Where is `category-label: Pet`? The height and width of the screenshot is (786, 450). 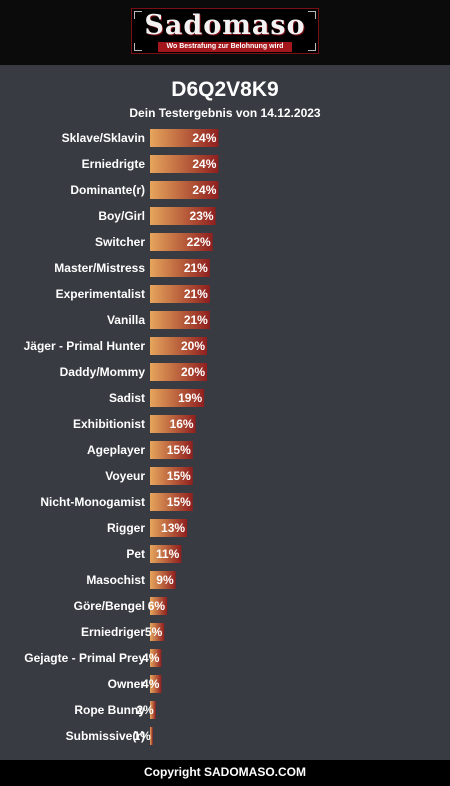
category-label: Pet is located at coordinates (135, 554).